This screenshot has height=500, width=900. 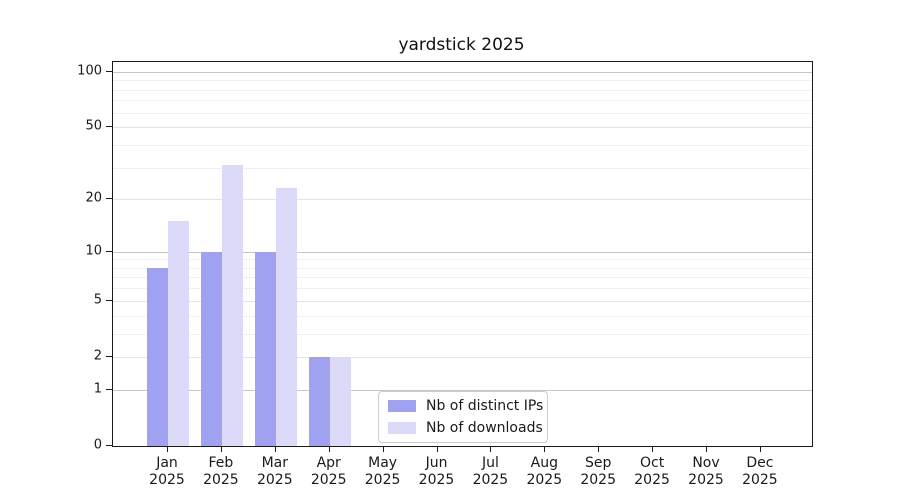 I want to click on x-tick-label-feb: Feb 2025, so click(x=221, y=471).